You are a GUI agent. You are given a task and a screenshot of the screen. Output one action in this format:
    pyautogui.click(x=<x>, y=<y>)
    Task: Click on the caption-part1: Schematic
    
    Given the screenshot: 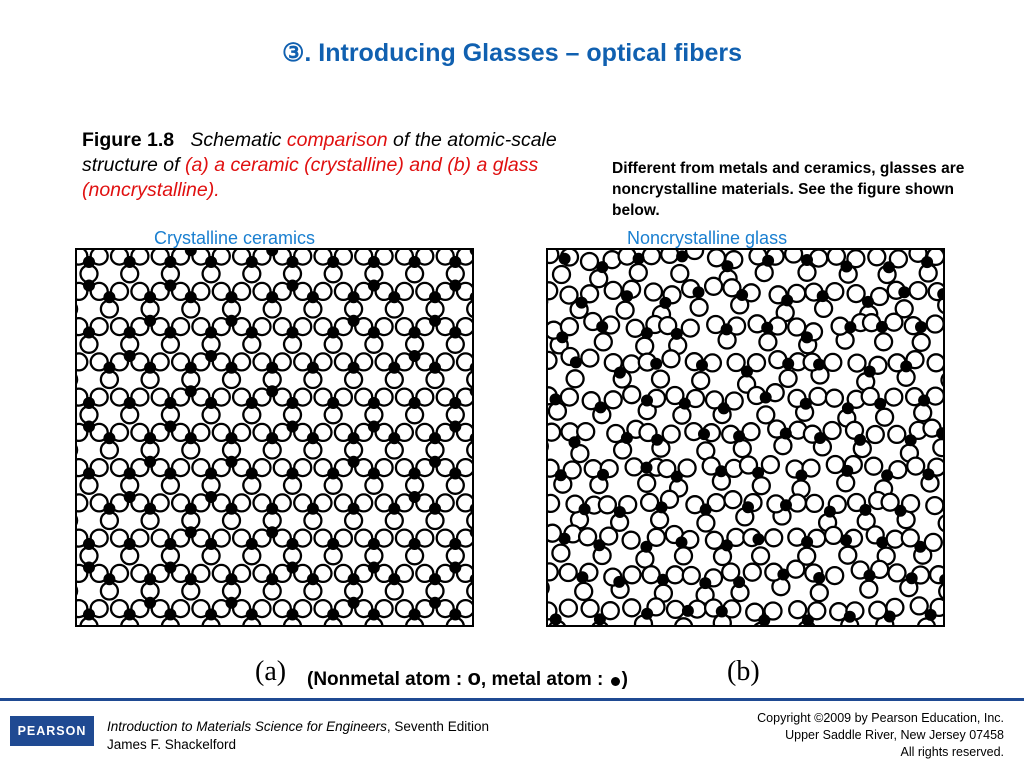 What is the action you would take?
    pyautogui.click(x=238, y=140)
    